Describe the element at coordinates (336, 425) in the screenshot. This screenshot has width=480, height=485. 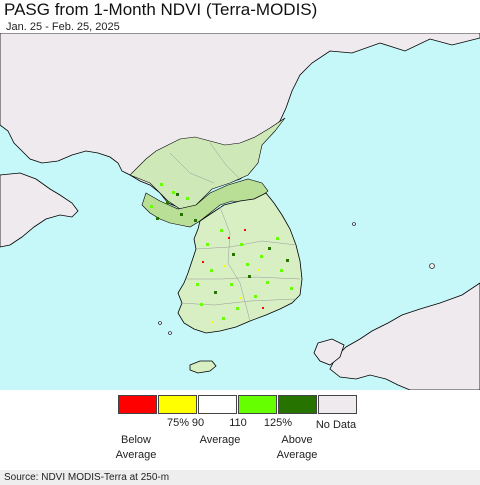
I see `legend-no-data: No Data` at that location.